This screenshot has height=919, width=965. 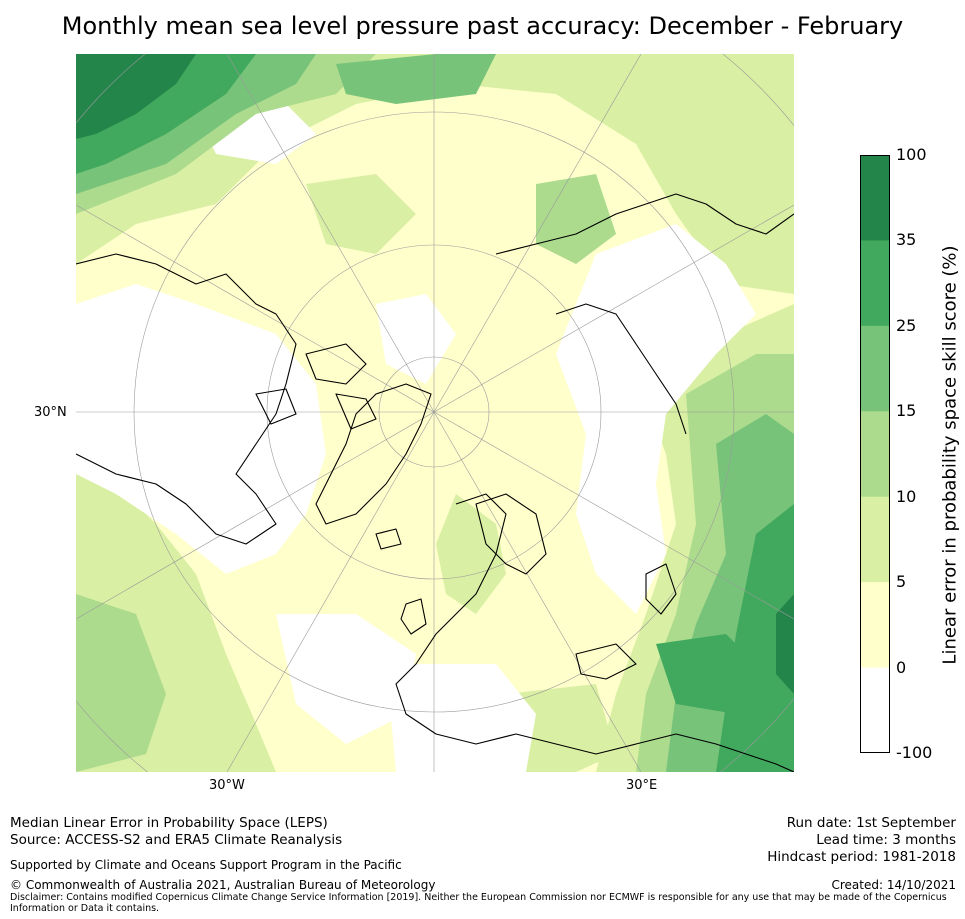 What do you see at coordinates (906, 496) in the screenshot?
I see `colorbar-tick-label: 10` at bounding box center [906, 496].